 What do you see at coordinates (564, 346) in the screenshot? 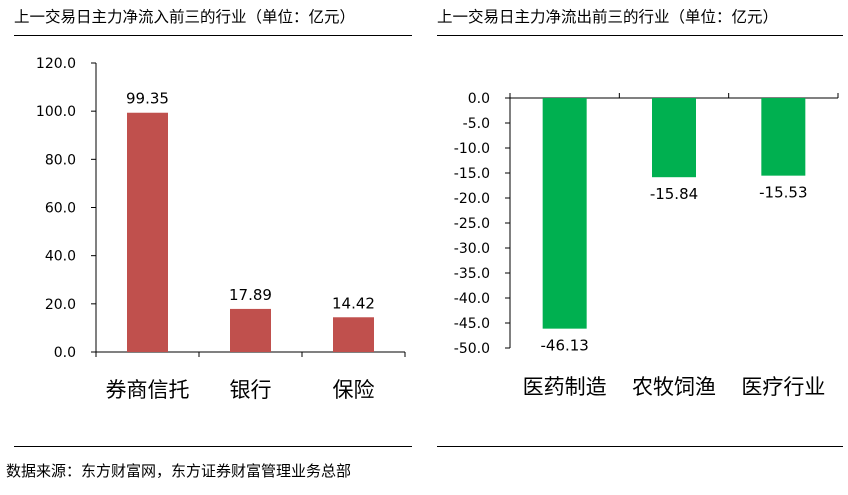
I see `outflow-data-label: -46.13` at bounding box center [564, 346].